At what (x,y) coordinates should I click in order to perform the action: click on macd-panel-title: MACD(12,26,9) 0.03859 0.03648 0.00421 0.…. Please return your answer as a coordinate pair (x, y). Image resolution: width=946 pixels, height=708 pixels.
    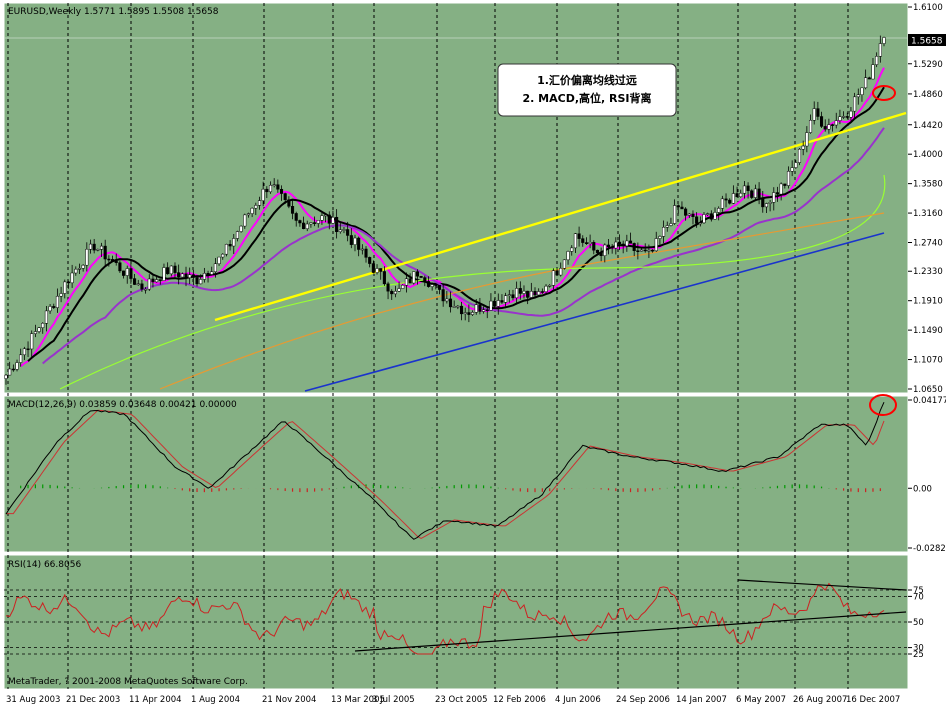
    Looking at the image, I should click on (122, 405).